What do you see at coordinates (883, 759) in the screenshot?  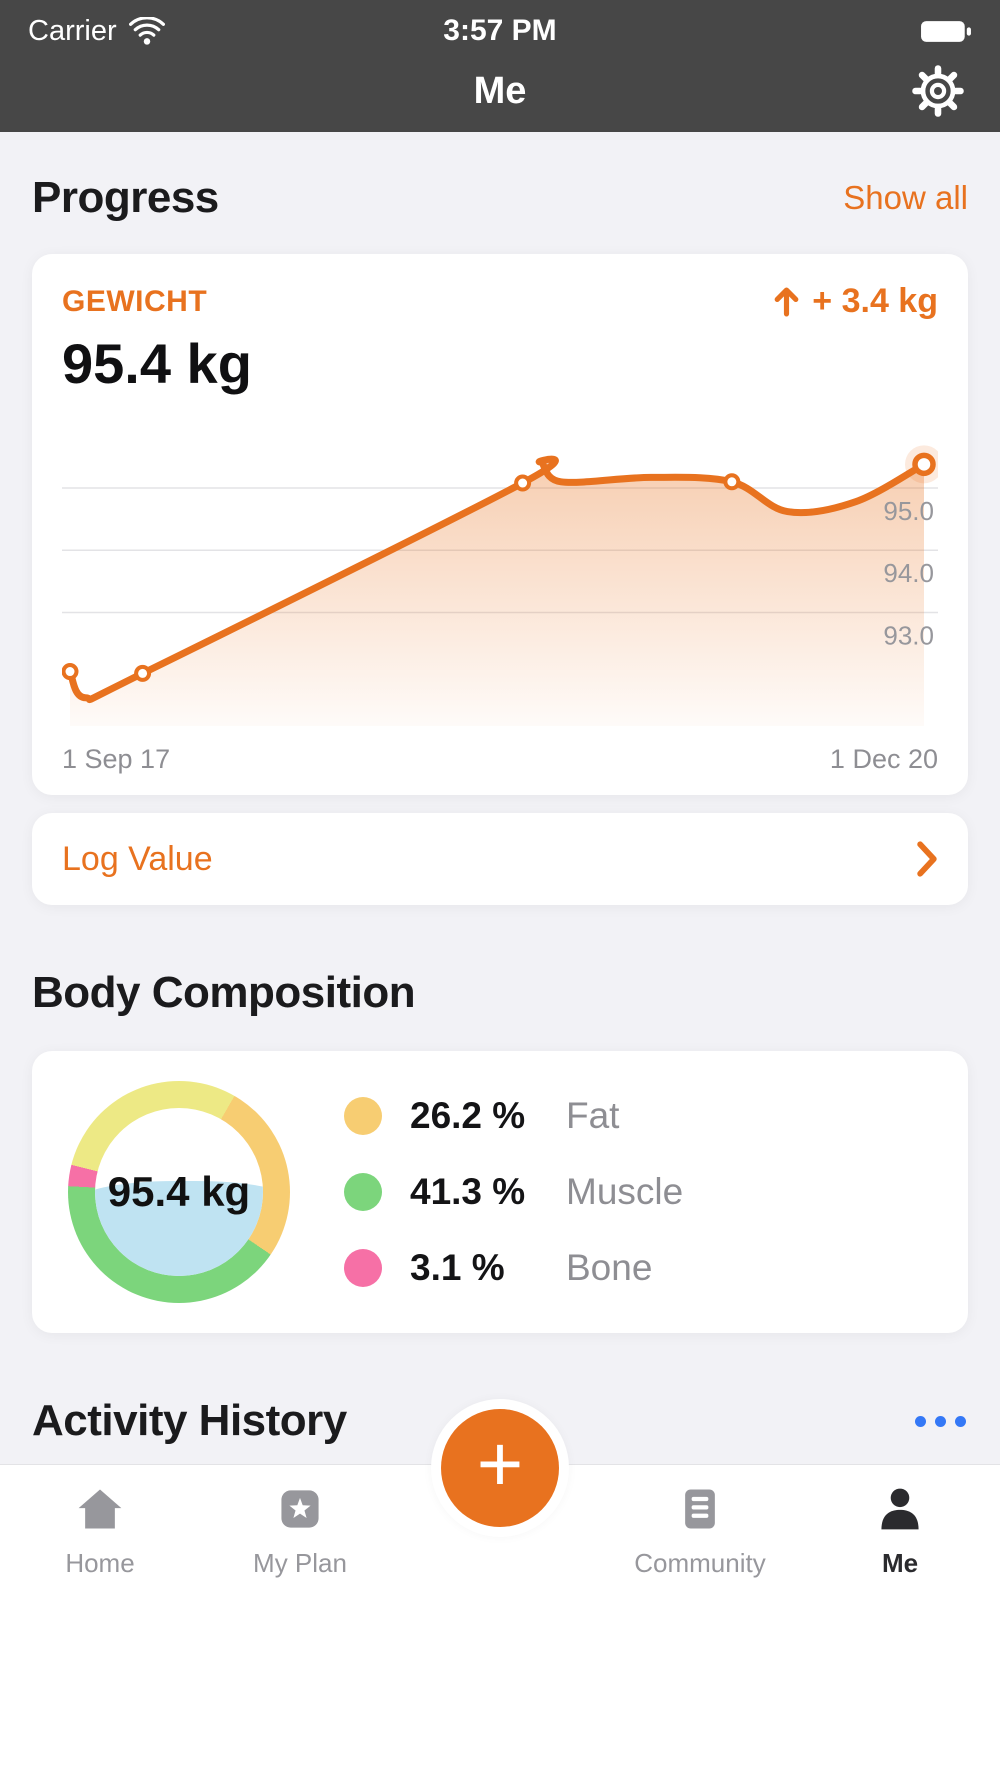 I see `x-axis-label-end: 1 Dec 20` at bounding box center [883, 759].